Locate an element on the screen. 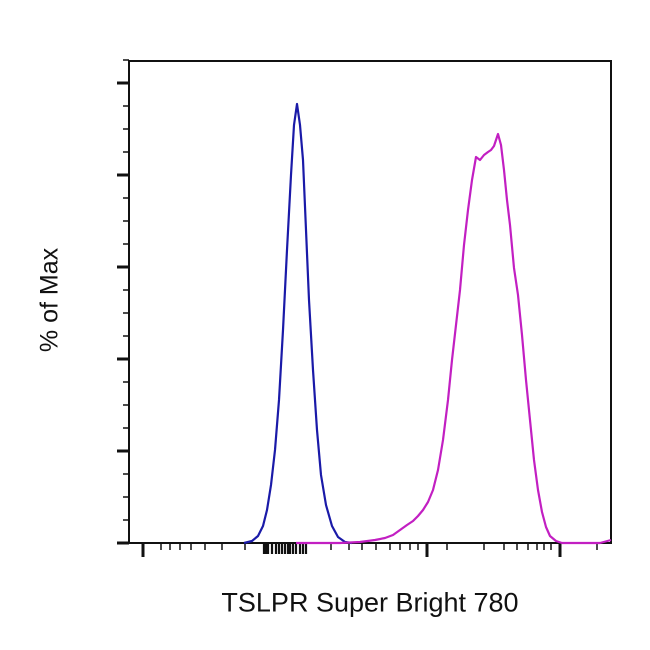 This screenshot has height=650, width=650. x-axis-label: TSLPR Super Bright 780 is located at coordinates (370, 602).